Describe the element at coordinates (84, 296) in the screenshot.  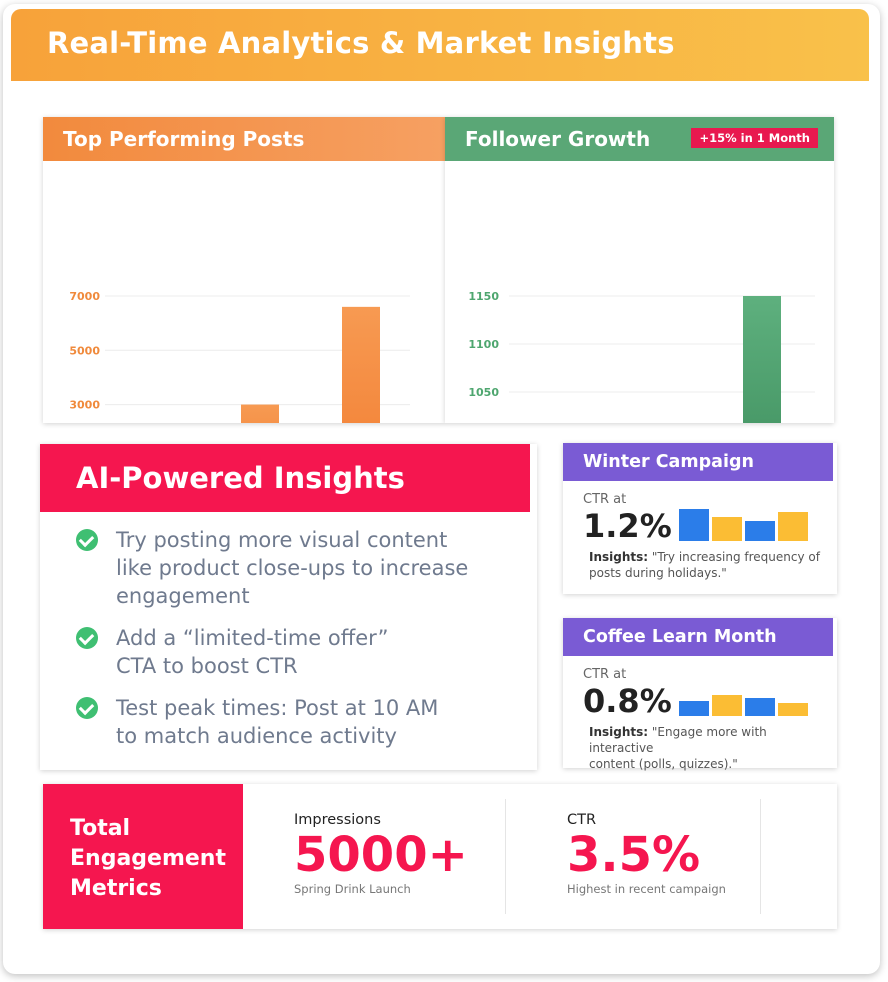
I see `y-tick-label: 7000` at that location.